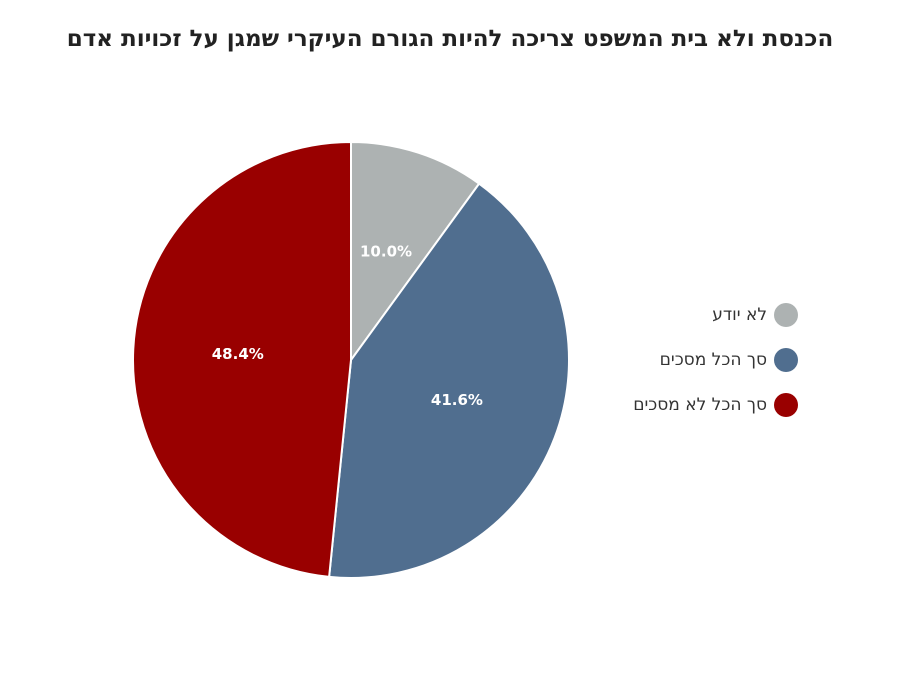 The height and width of the screenshot is (700, 900). What do you see at coordinates (739, 315) in the screenshot?
I see `legend-label: לא יודע` at bounding box center [739, 315].